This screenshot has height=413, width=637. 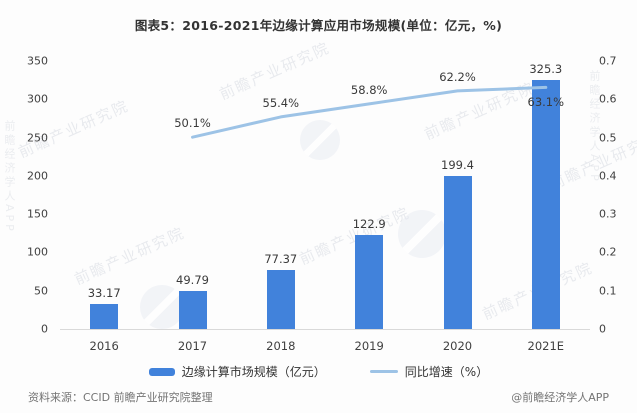 I want to click on right-axis-tick: 0.1, so click(x=608, y=291).